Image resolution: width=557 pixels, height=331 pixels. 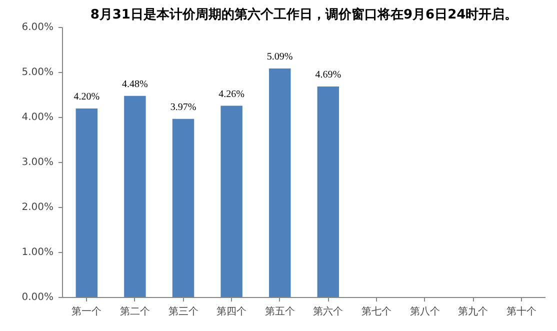 What do you see at coordinates (231, 94) in the screenshot?
I see `data-label: 4.26%` at bounding box center [231, 94].